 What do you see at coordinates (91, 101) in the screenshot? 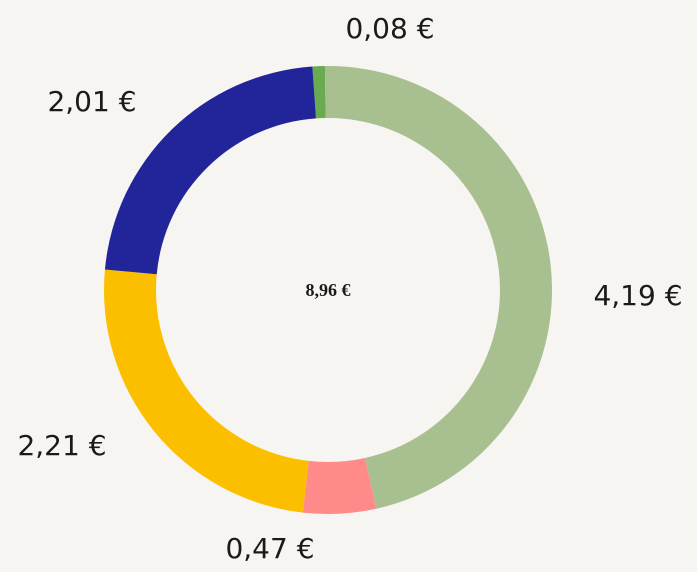
I see `slice-label: 2,01 €` at bounding box center [91, 101].